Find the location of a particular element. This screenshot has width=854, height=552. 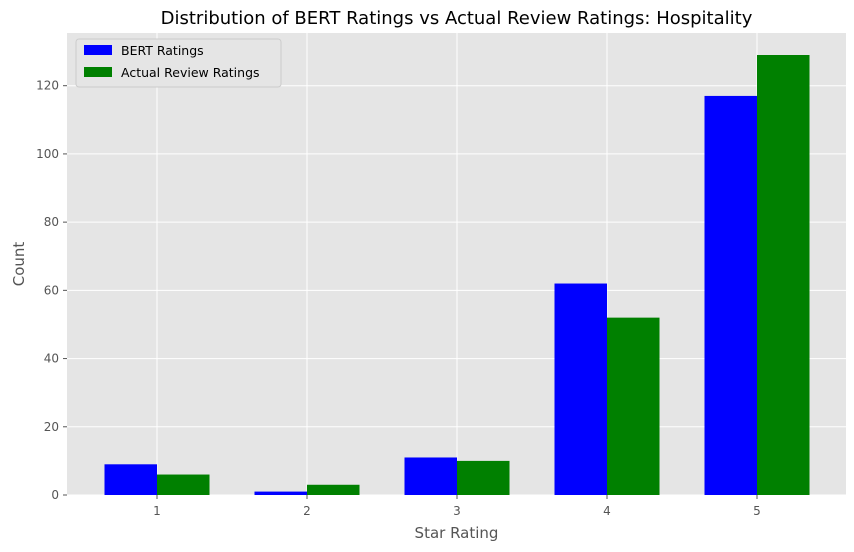

legend-swatch-actual is located at coordinates (98, 72).